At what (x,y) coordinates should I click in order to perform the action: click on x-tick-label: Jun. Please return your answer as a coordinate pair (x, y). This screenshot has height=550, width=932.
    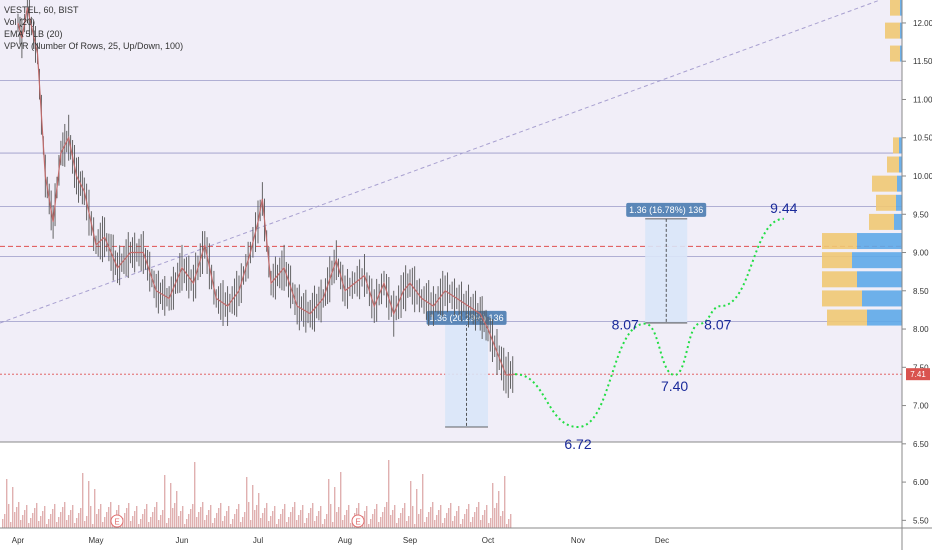
    Looking at the image, I should click on (182, 540).